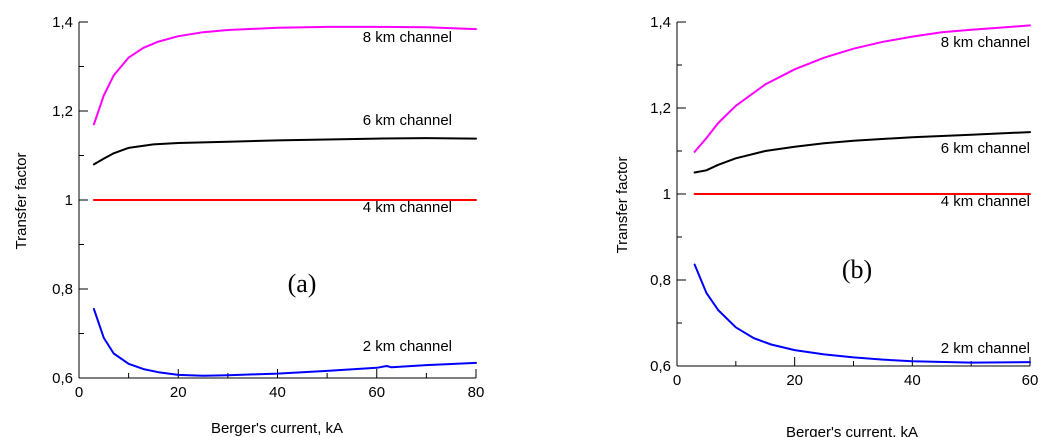 Image resolution: width=1043 pixels, height=437 pixels. I want to click on x-tick-label: 80, so click(476, 392).